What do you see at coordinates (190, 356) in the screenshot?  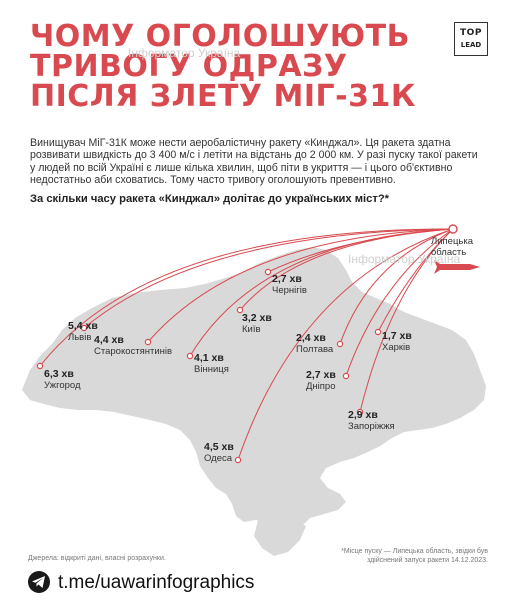 I see `marker-vinnytsia` at bounding box center [190, 356].